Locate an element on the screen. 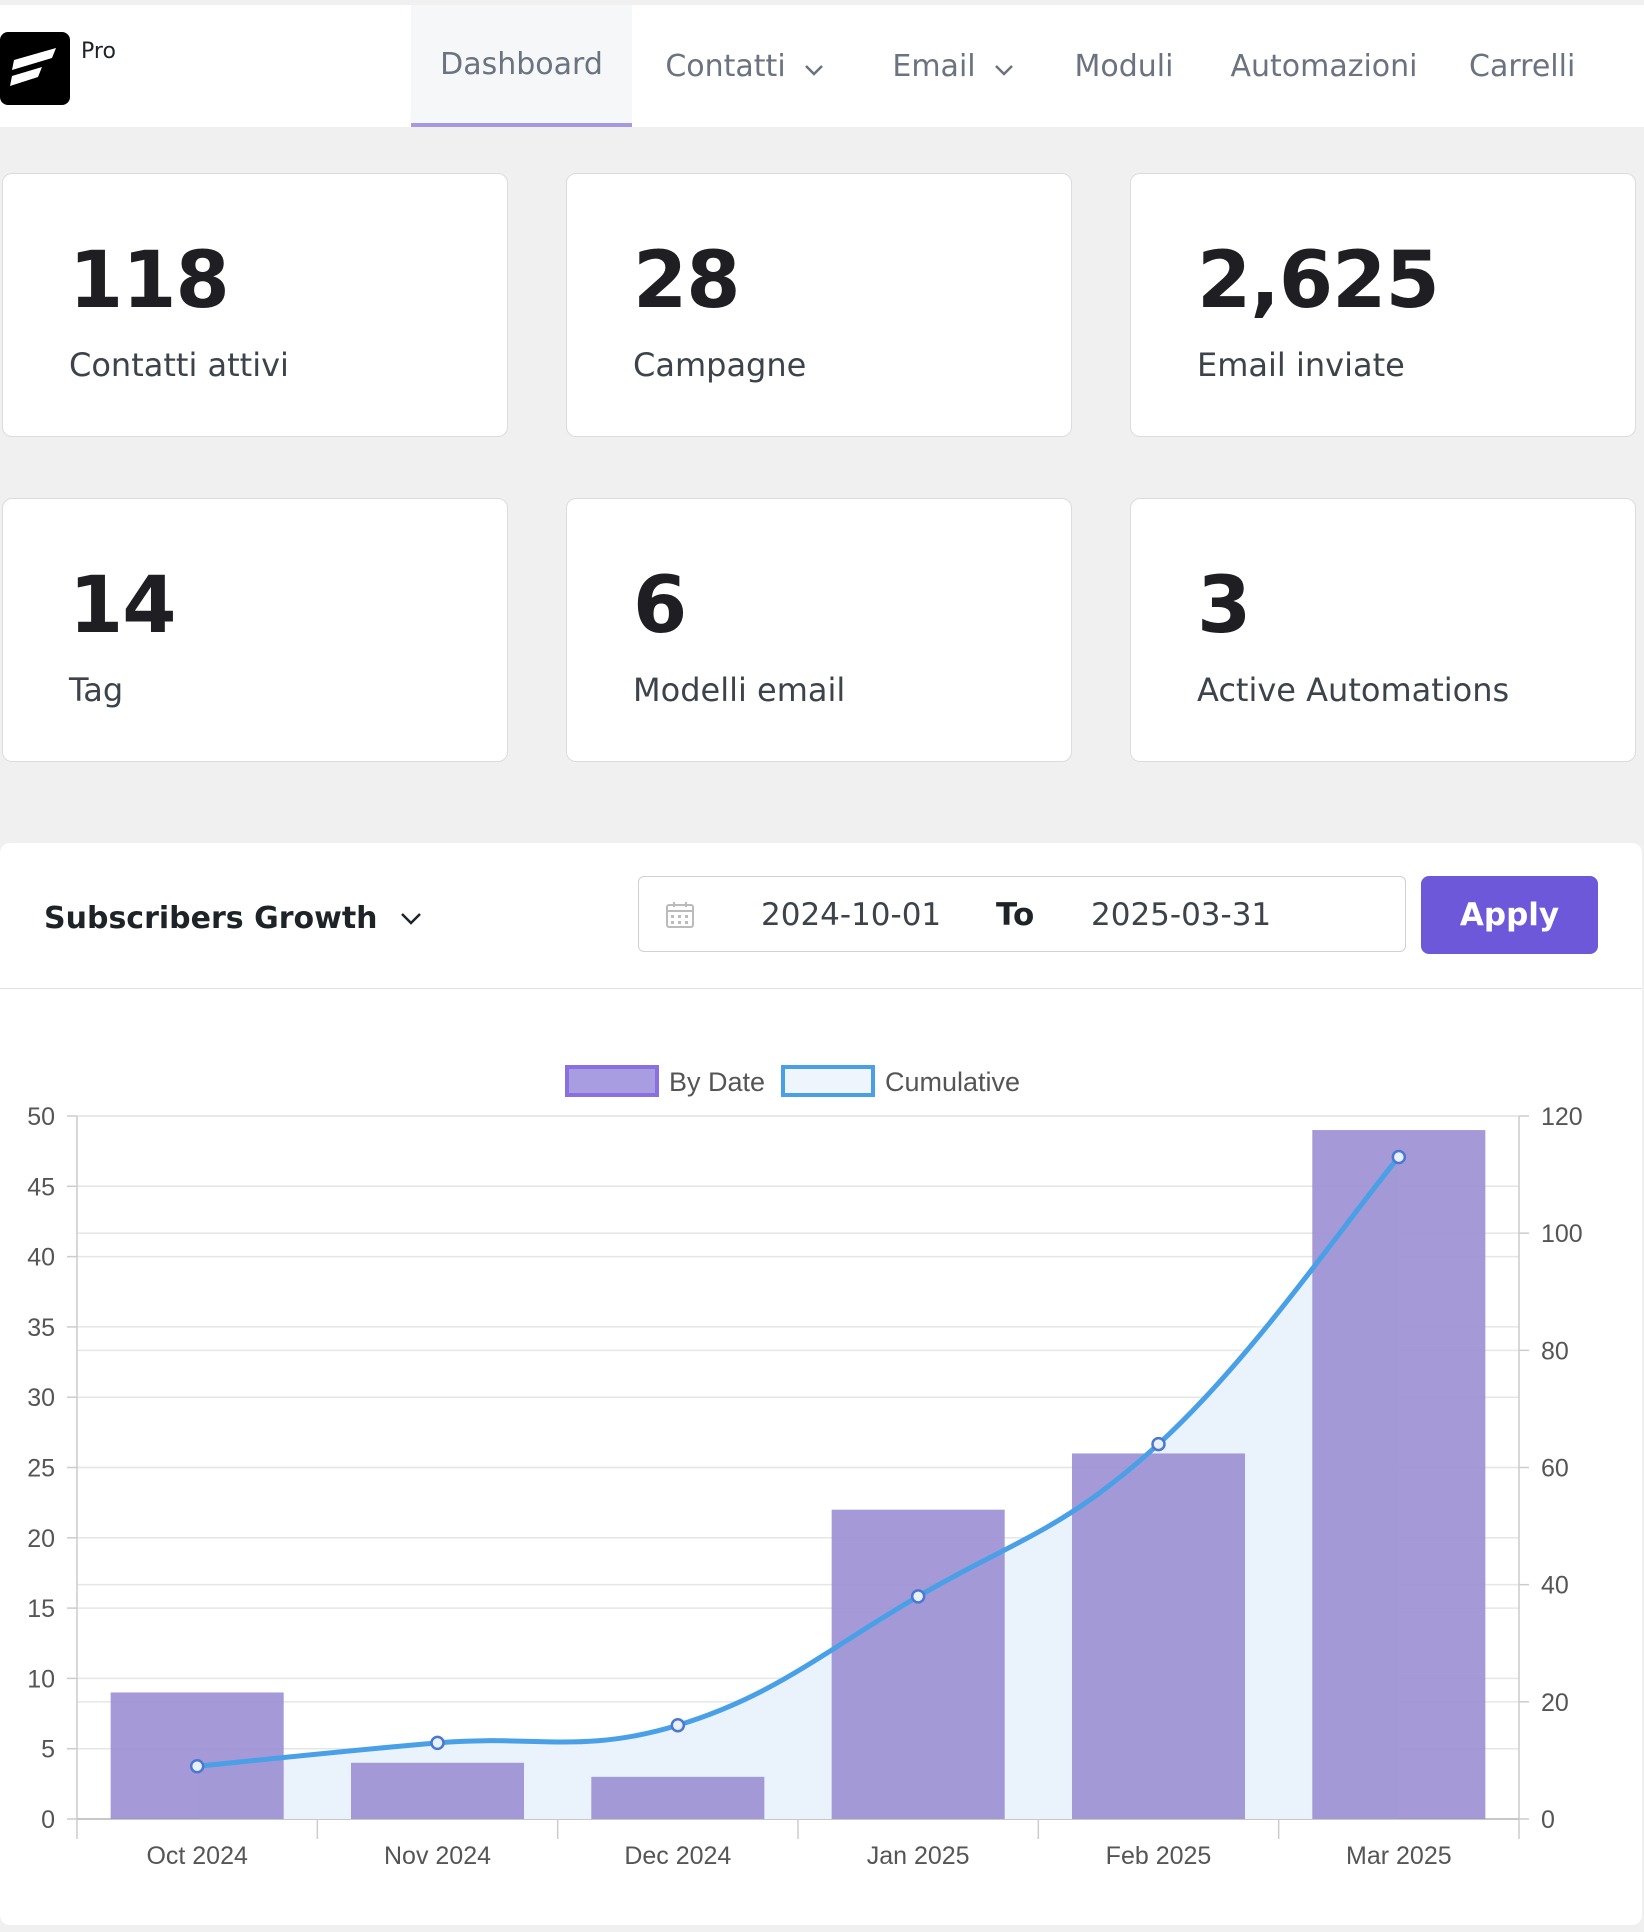 Image resolution: width=1644 pixels, height=1932 pixels. tab-label: Moduli is located at coordinates (1124, 66).